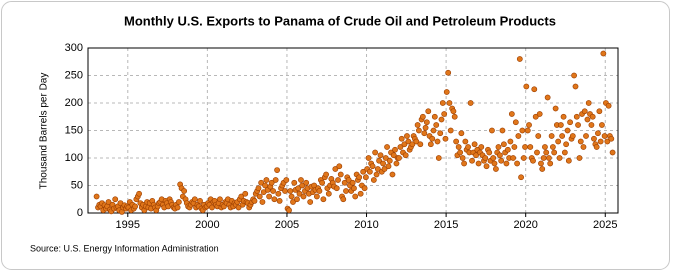 This screenshot has height=280, width=675. Describe the element at coordinates (605, 225) in the screenshot. I see `x-tick-label: 2025` at that location.